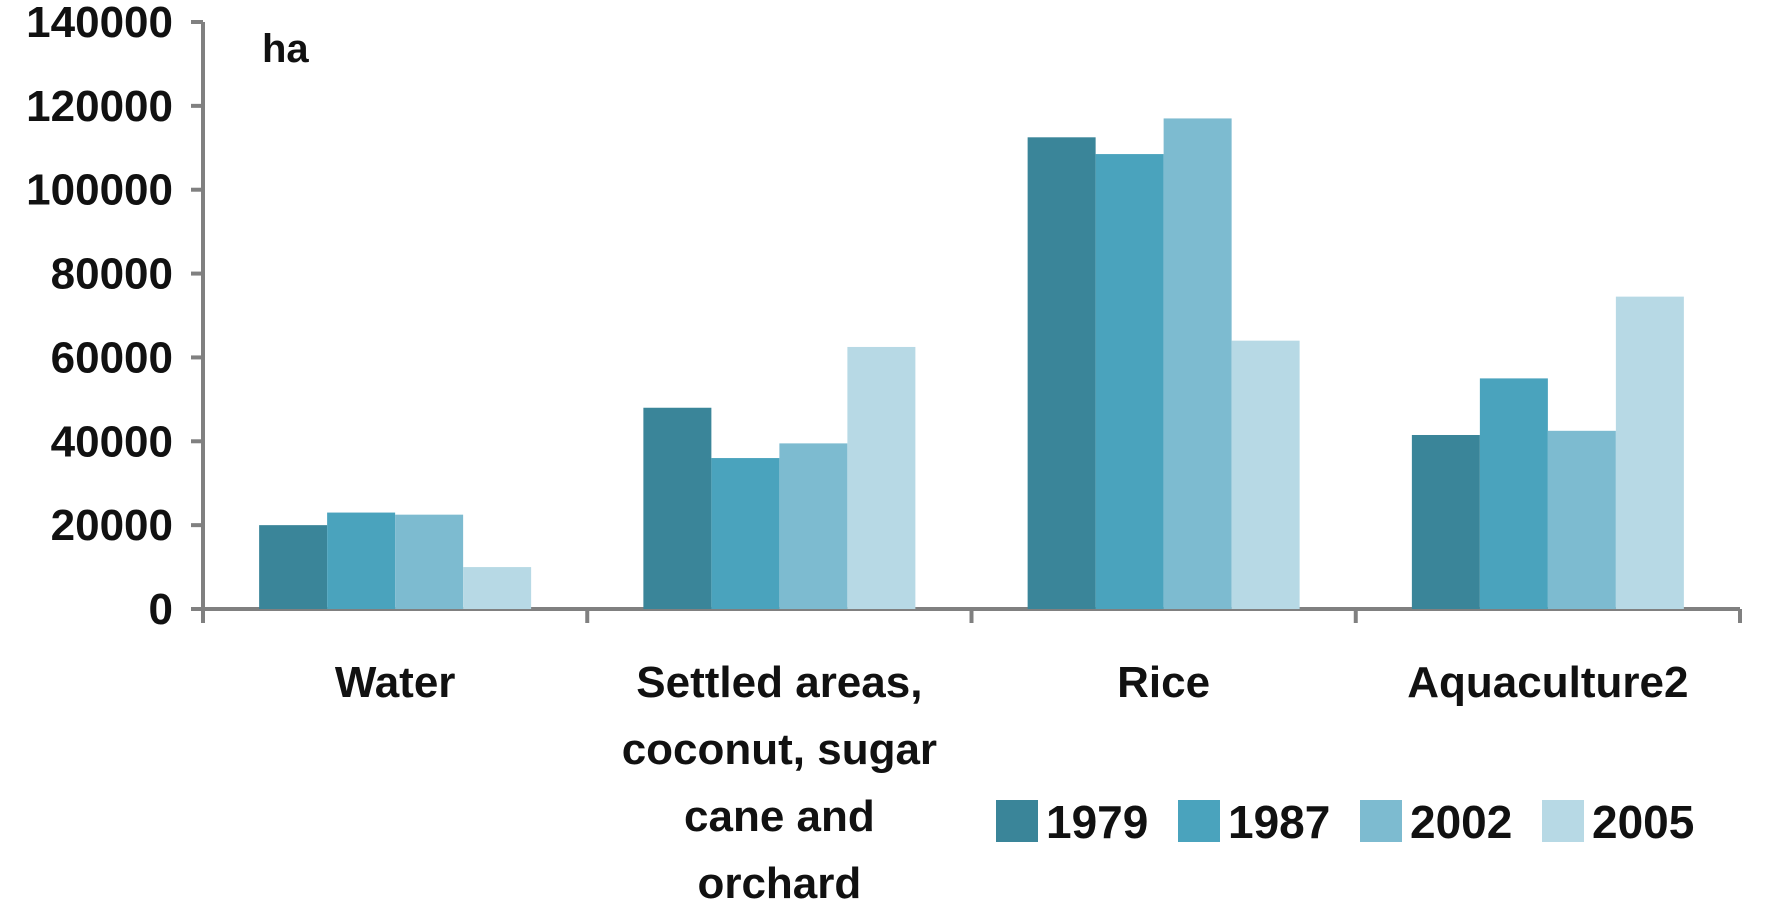 The height and width of the screenshot is (901, 1768). Describe the element at coordinates (1547, 682) in the screenshot. I see `x-category-label: Aquaculture2` at that location.